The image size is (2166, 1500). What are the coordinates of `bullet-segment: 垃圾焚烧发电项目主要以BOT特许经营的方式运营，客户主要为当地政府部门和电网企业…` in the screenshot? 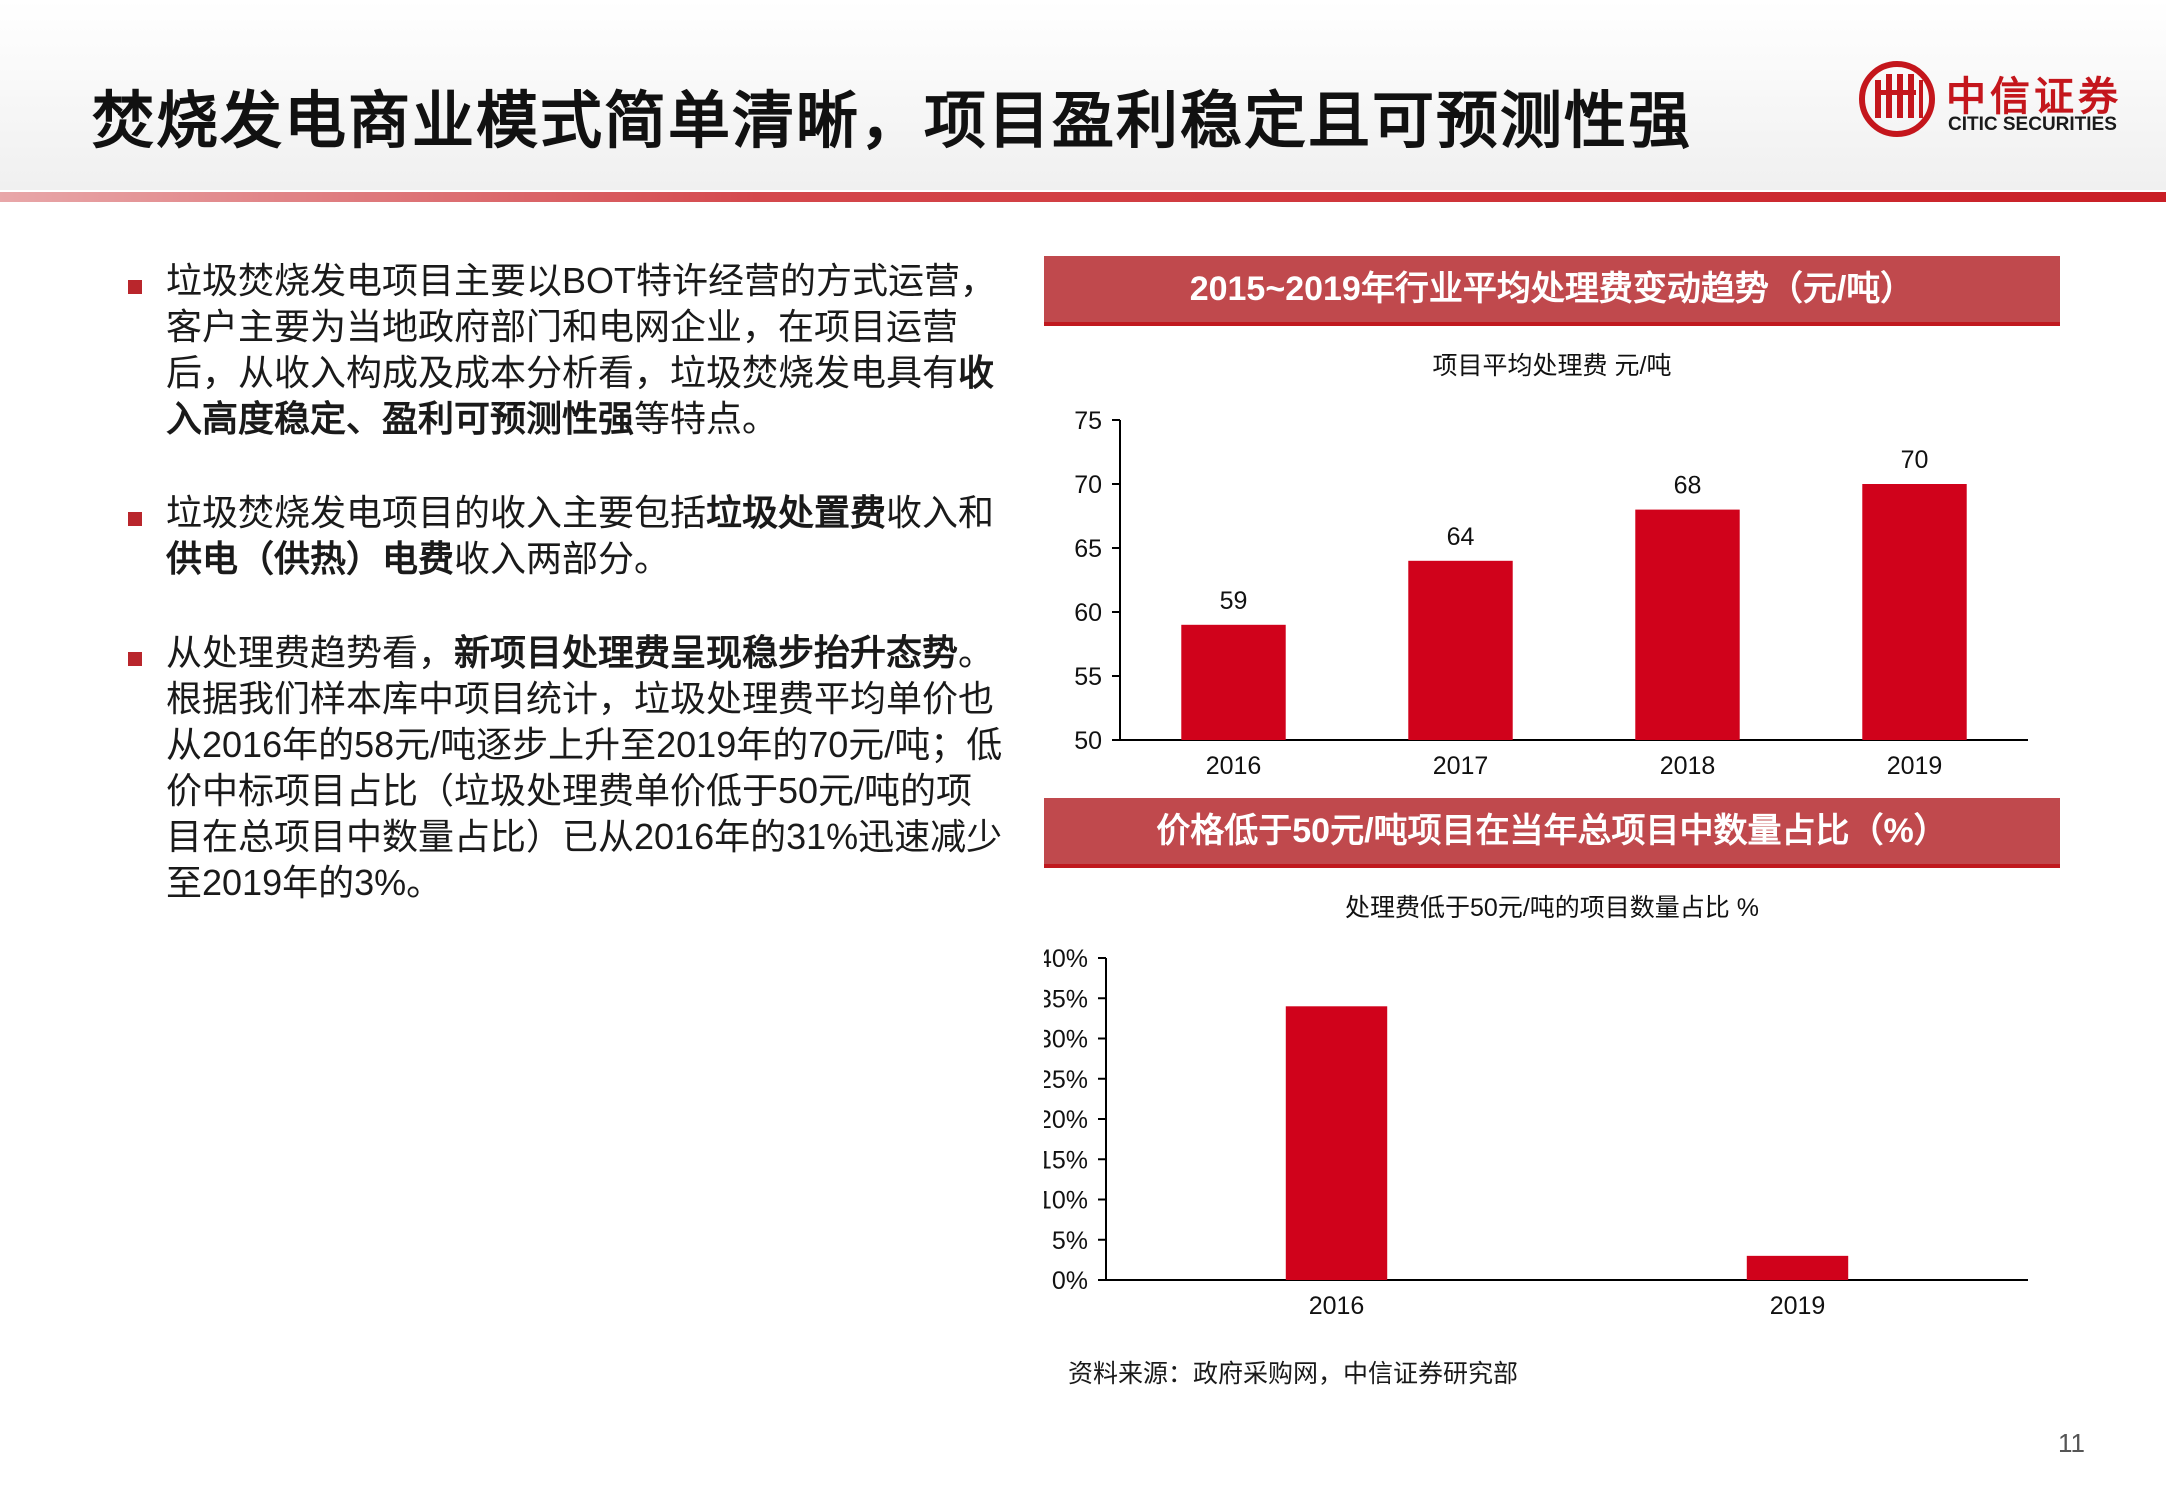 It's located at (581, 326).